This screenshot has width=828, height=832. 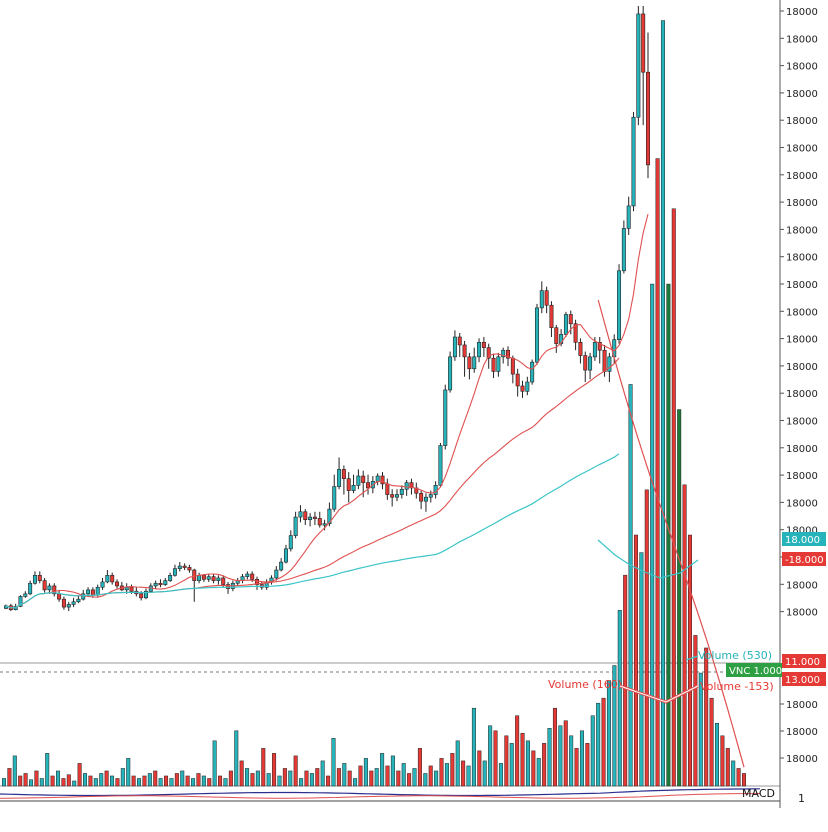 I want to click on volume-ma-teal-line, so click(x=648, y=559).